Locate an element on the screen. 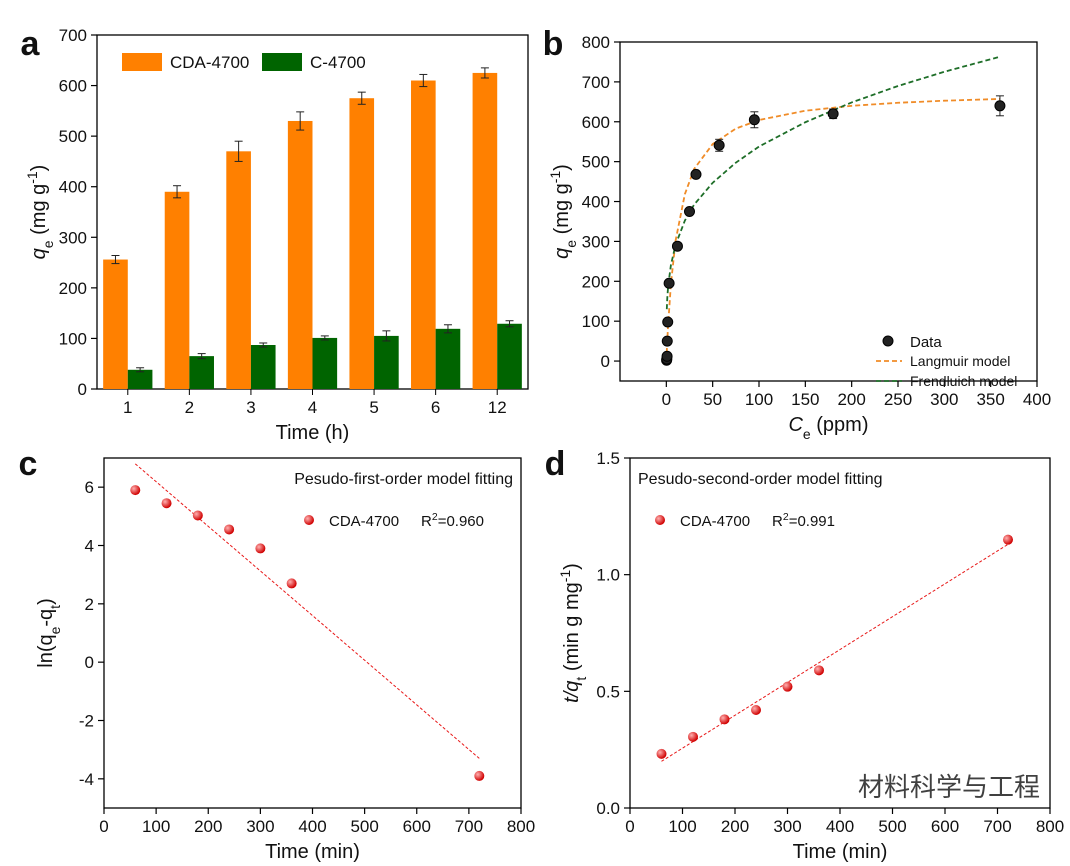 This screenshot has width=1070, height=866. y-tick-label: 800 is located at coordinates (596, 42).